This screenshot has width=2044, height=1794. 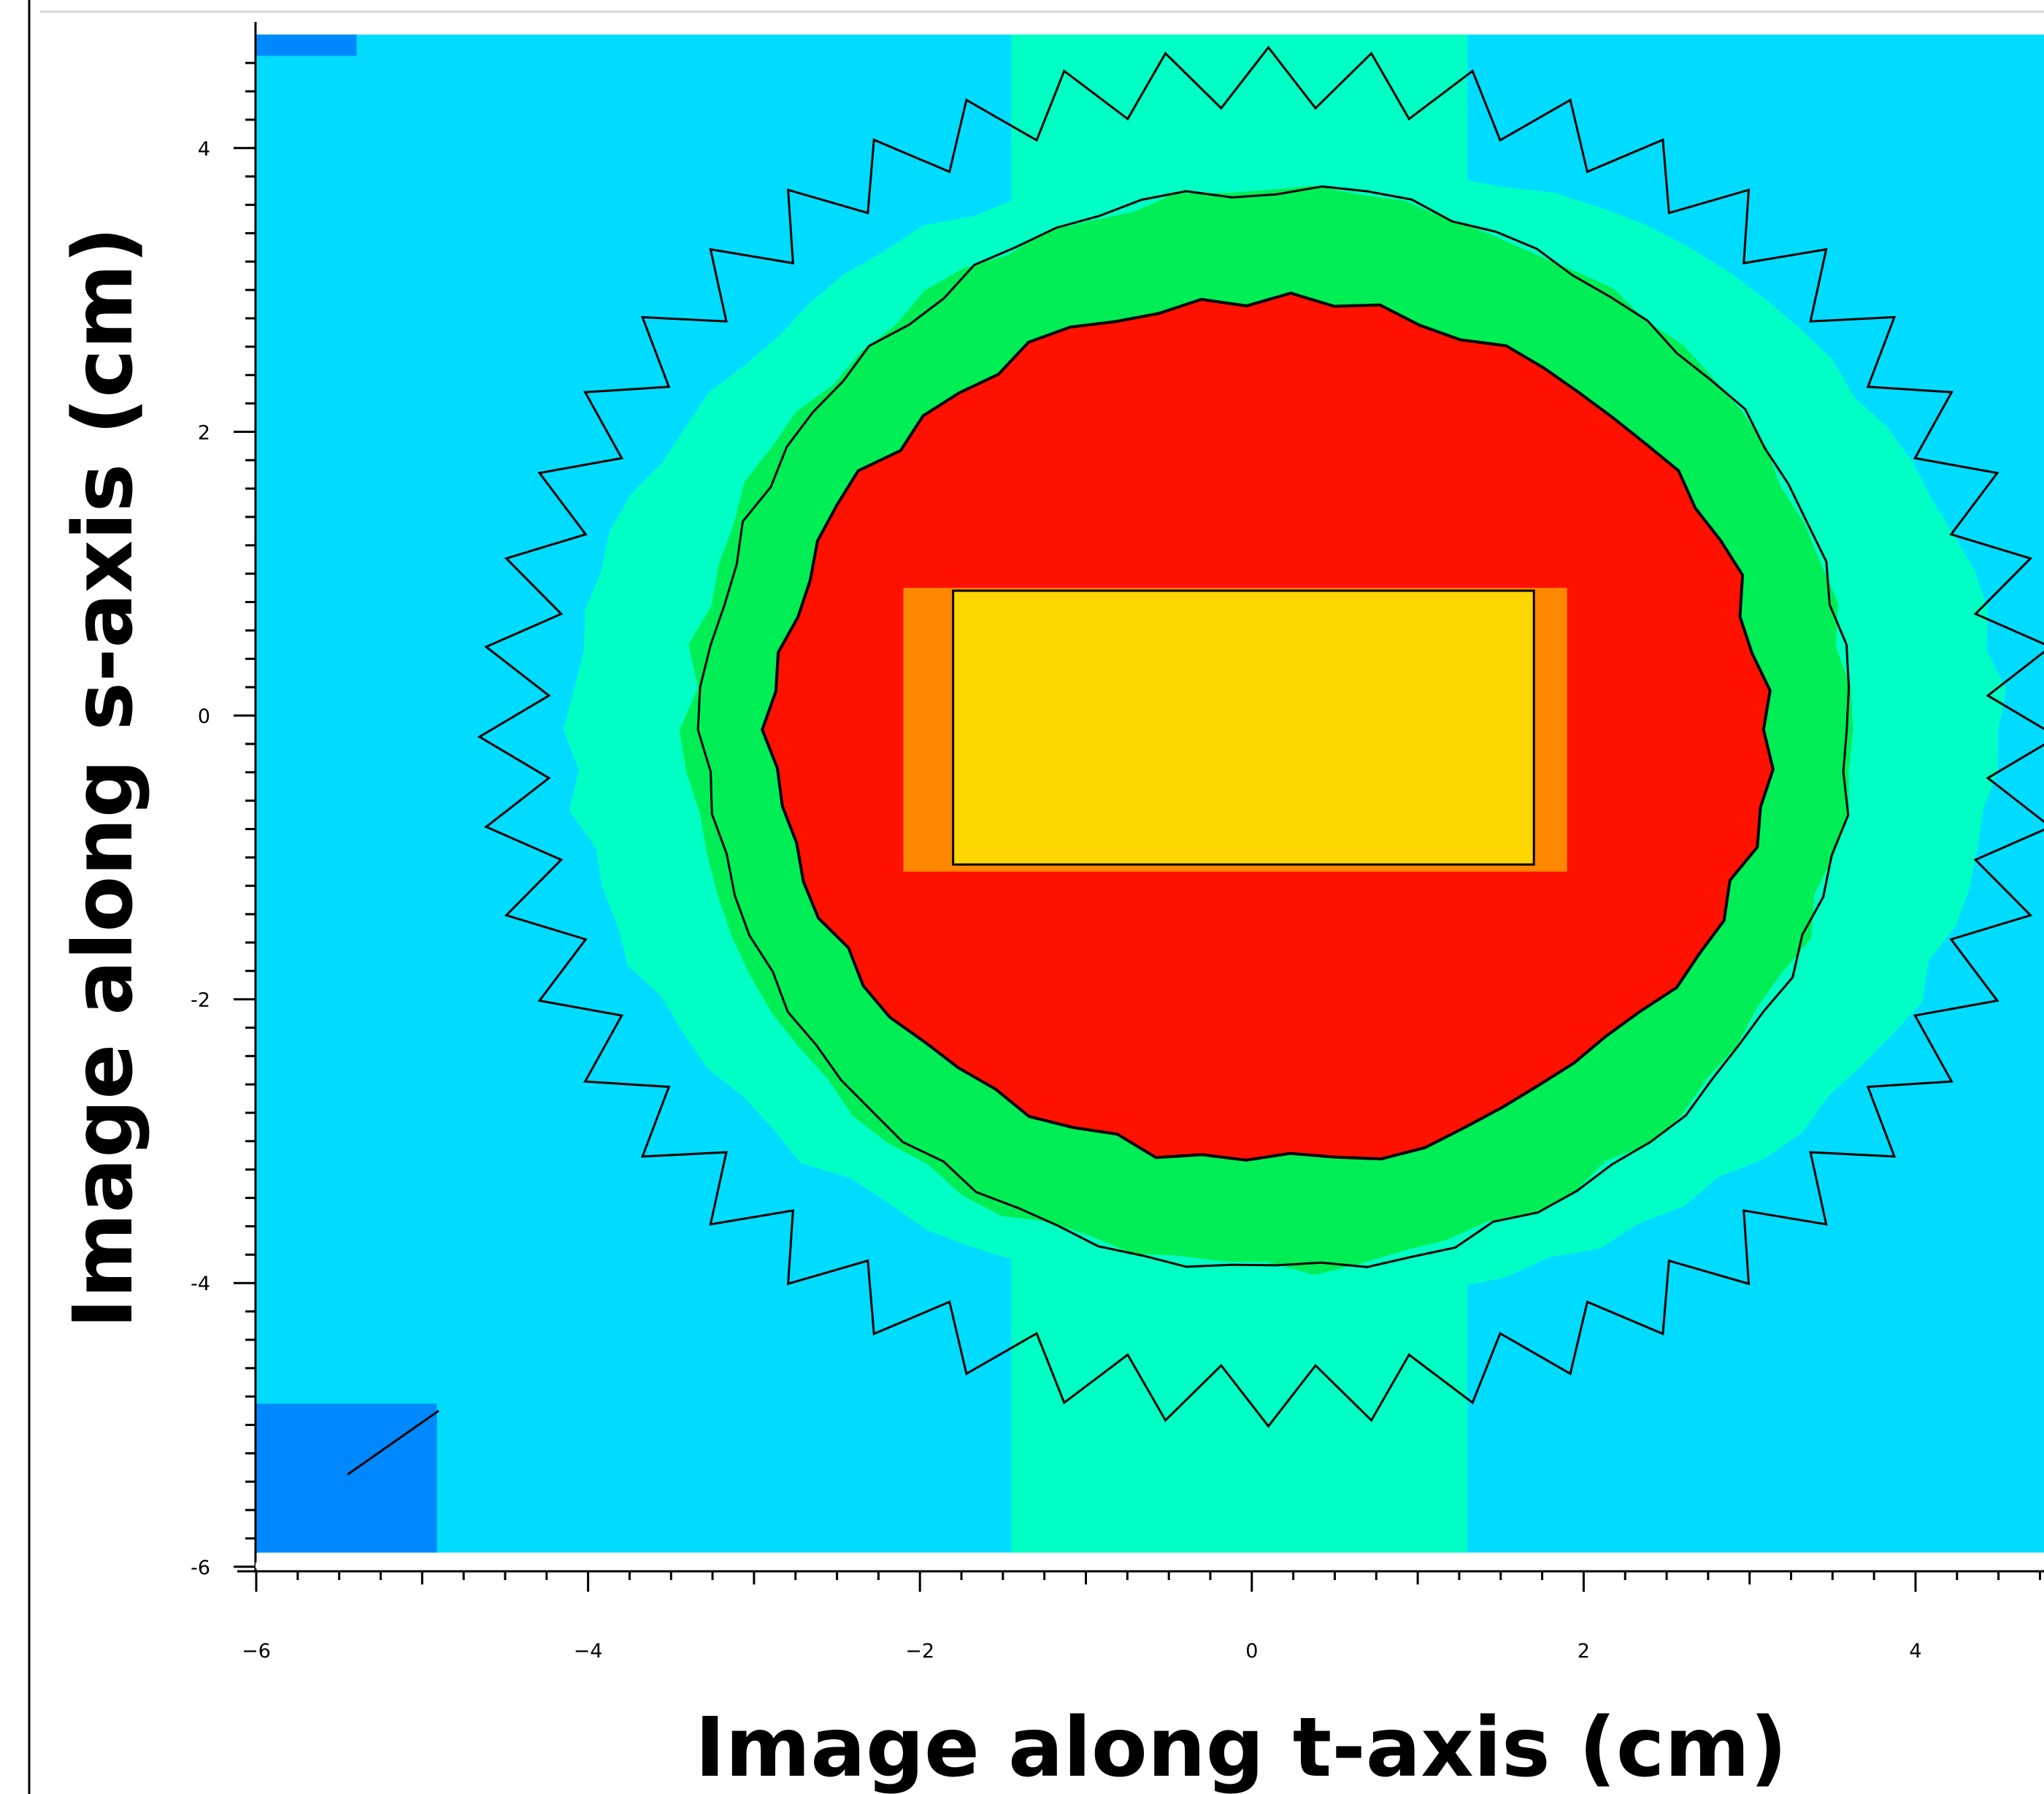 What do you see at coordinates (1584, 1652) in the screenshot?
I see `x-tick-label: 2` at bounding box center [1584, 1652].